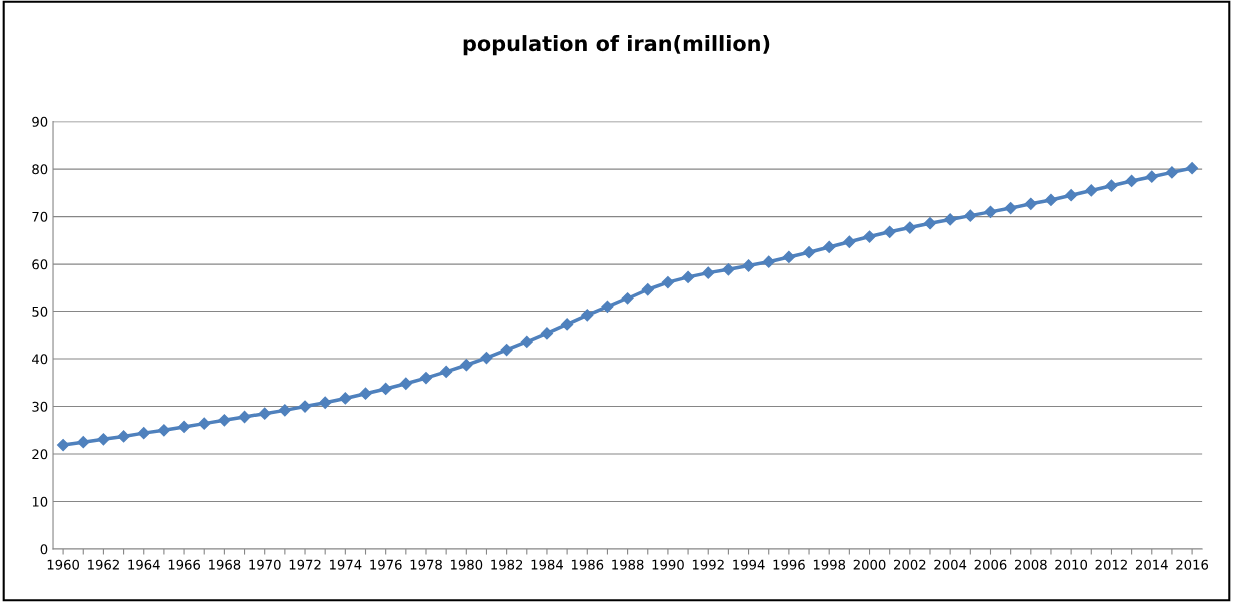 This screenshot has height=602, width=1233. I want to click on y-tick-label: 30, so click(40, 406).